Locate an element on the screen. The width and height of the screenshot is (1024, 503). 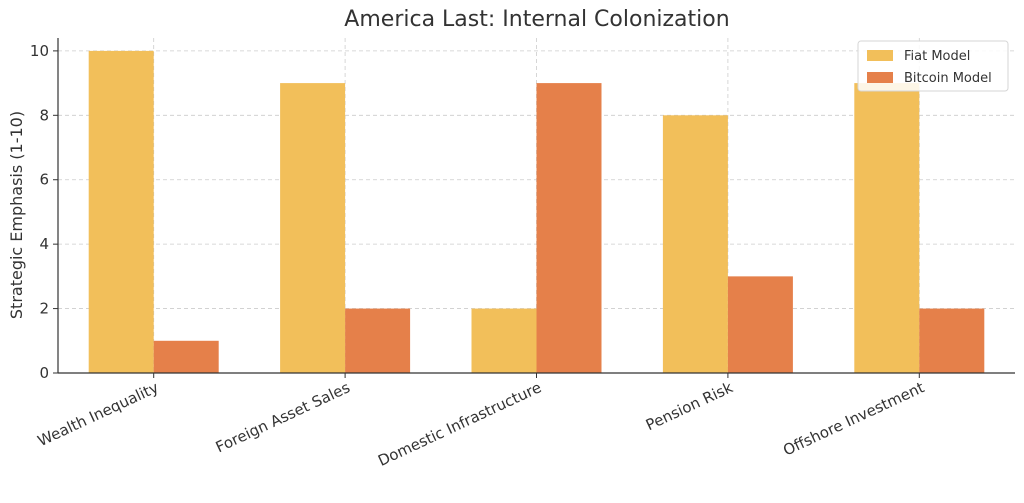
y-tick-label: 2 is located at coordinates (44, 309).